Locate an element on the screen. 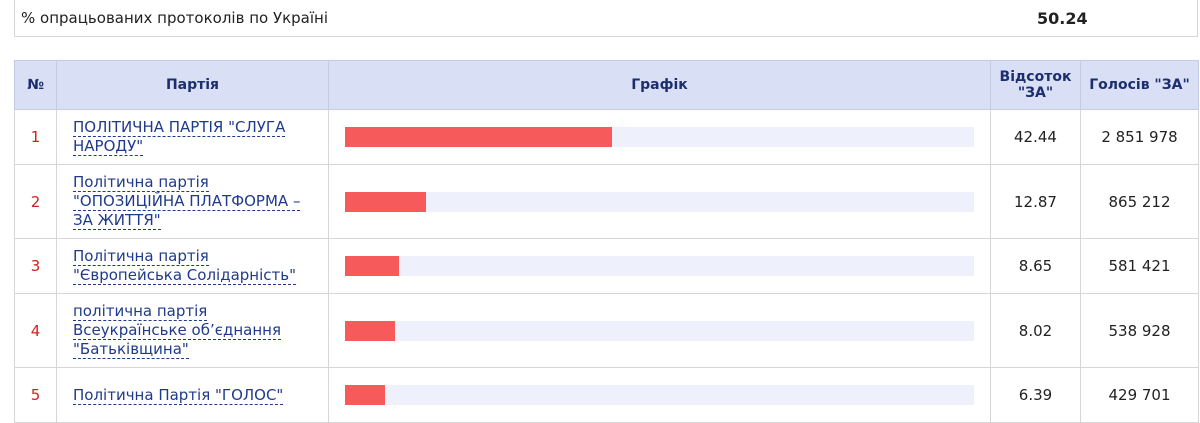 The image size is (1200, 423). percent: 42.44 is located at coordinates (1035, 137).